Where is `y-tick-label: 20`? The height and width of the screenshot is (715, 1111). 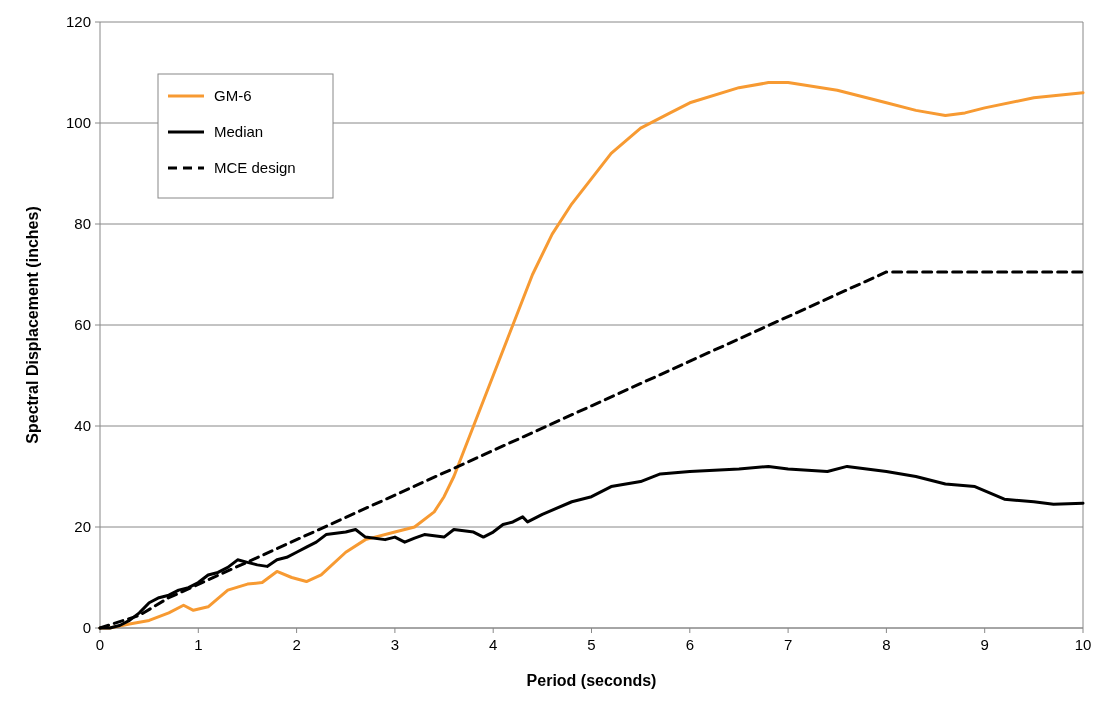
y-tick-label: 20 is located at coordinates (82, 527).